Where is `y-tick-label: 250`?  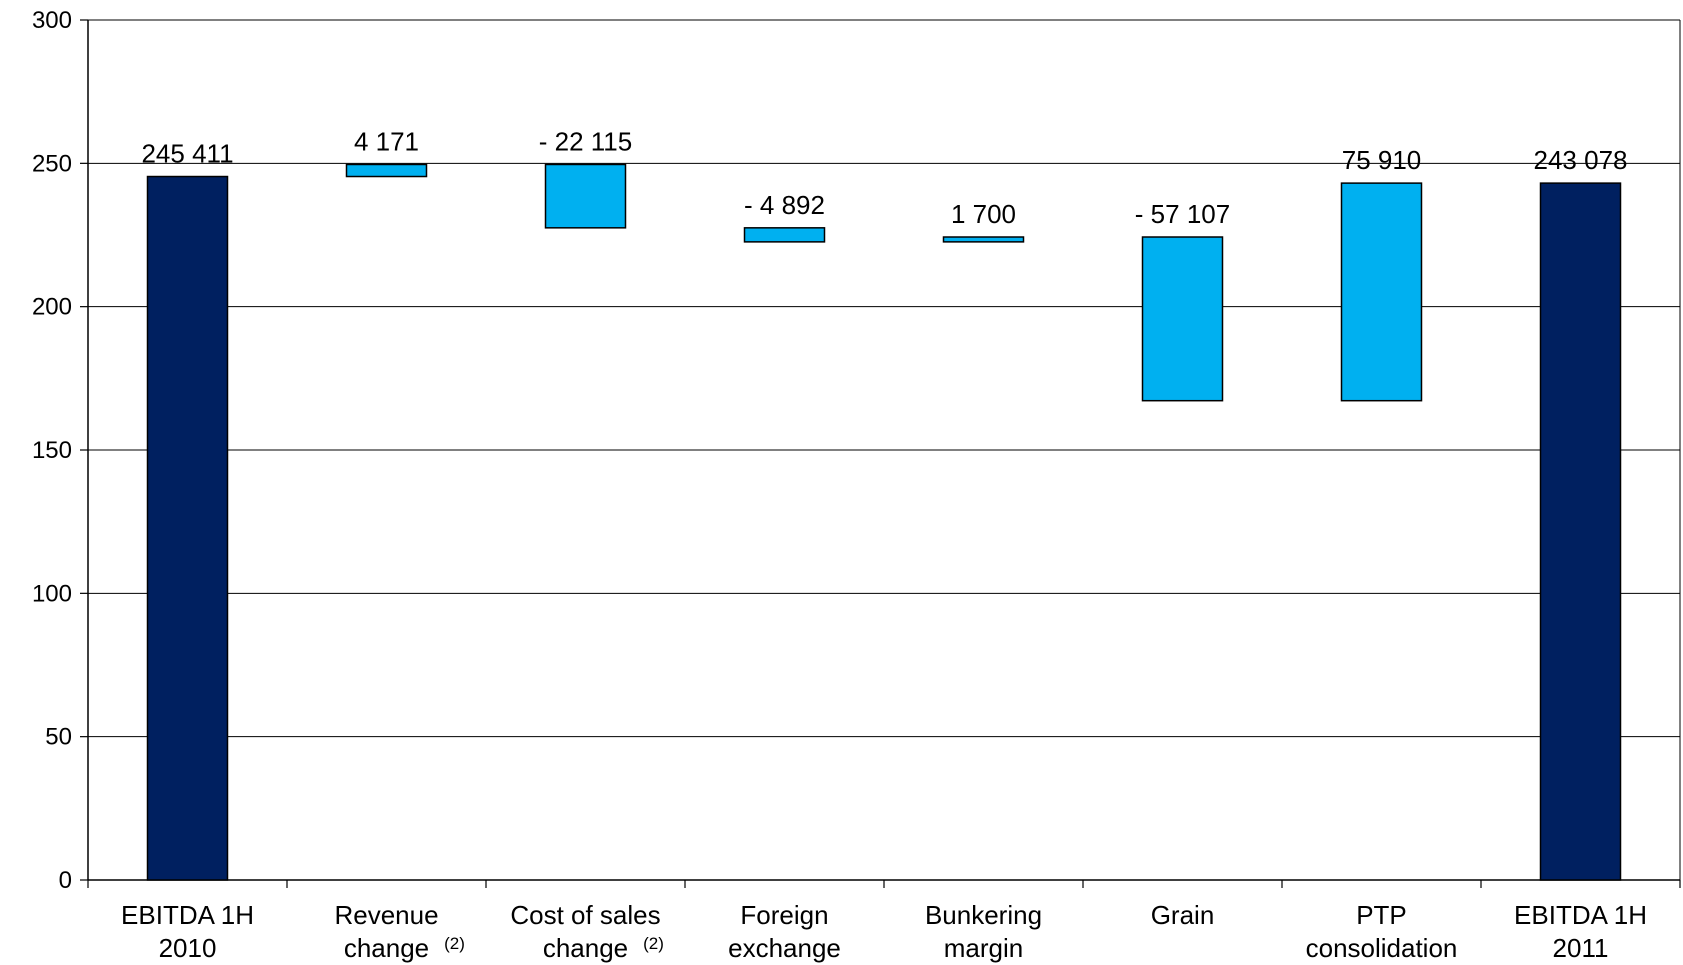 y-tick-label: 250 is located at coordinates (52, 163).